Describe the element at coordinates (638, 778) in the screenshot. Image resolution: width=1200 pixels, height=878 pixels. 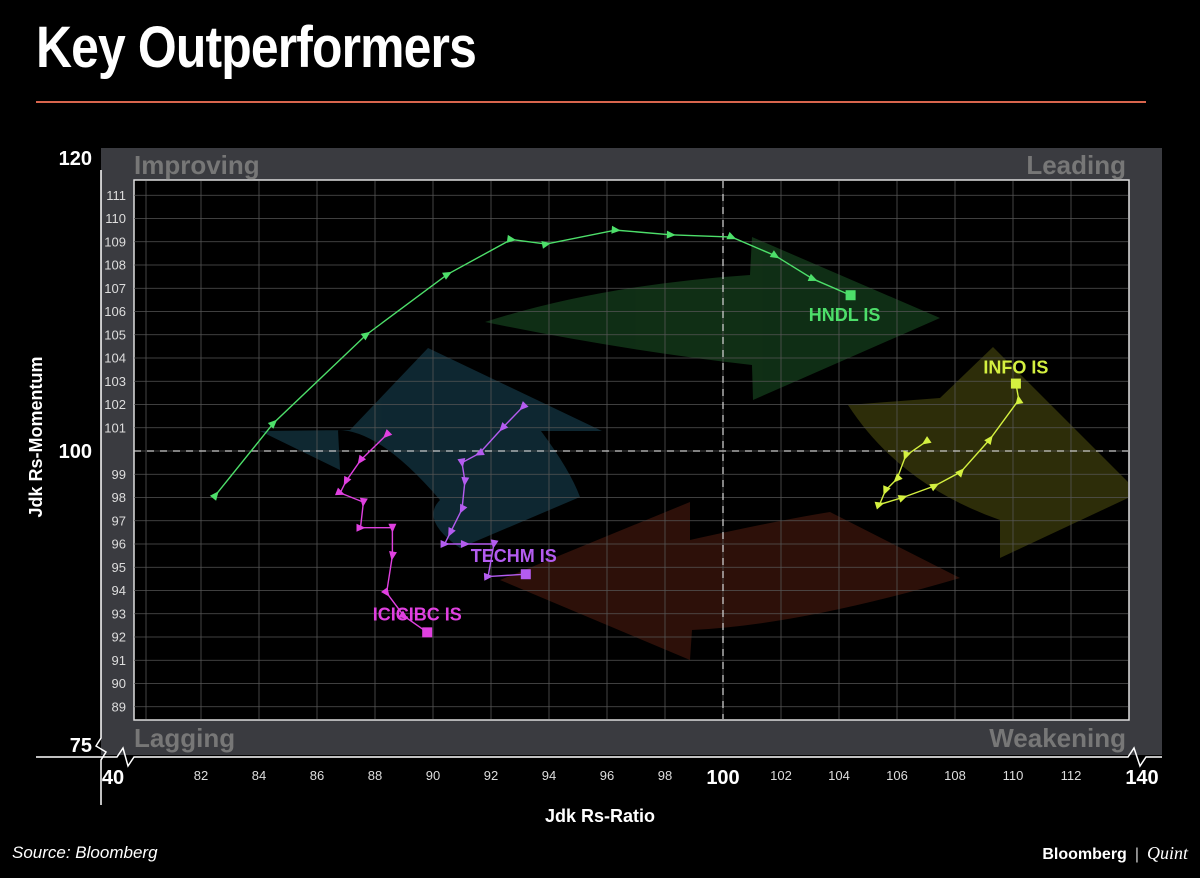
I see `x-tick-labels: 82 84 86 88 90 92 94 96 98 100 102 104 106 108 110 112` at that location.